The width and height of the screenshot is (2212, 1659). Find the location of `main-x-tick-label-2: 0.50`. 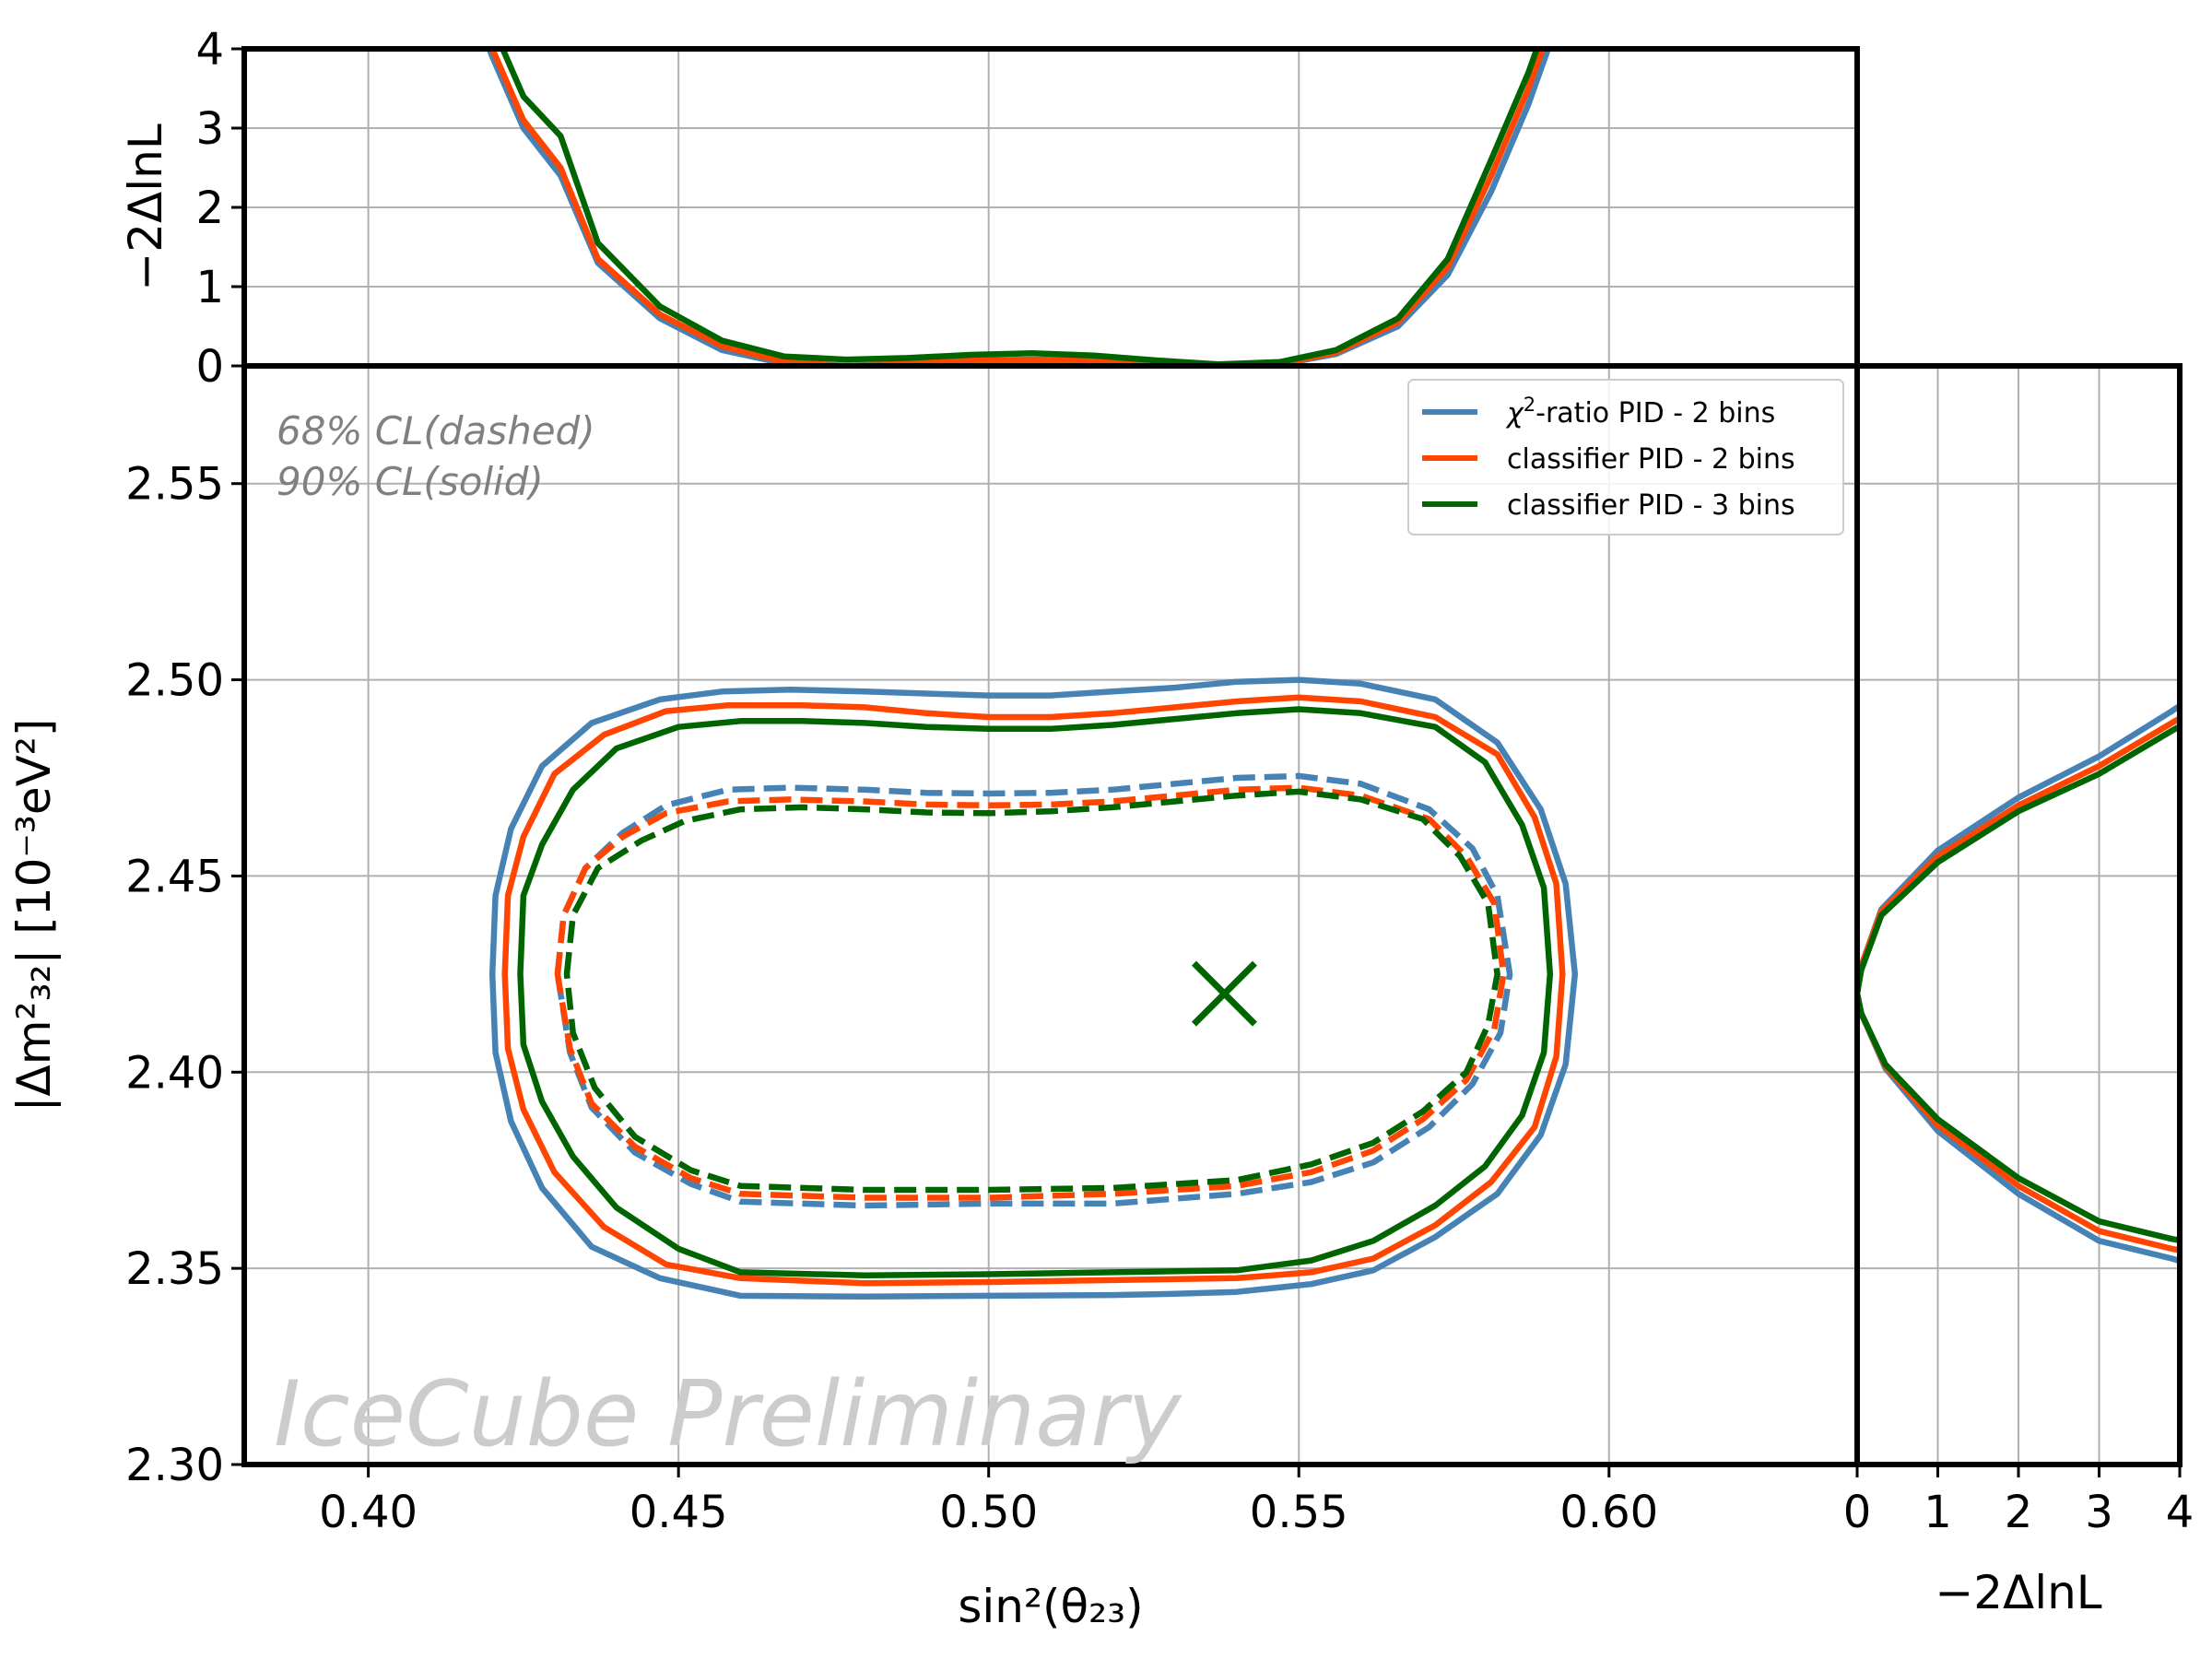

main-x-tick-label-2: 0.50 is located at coordinates (988, 1512).